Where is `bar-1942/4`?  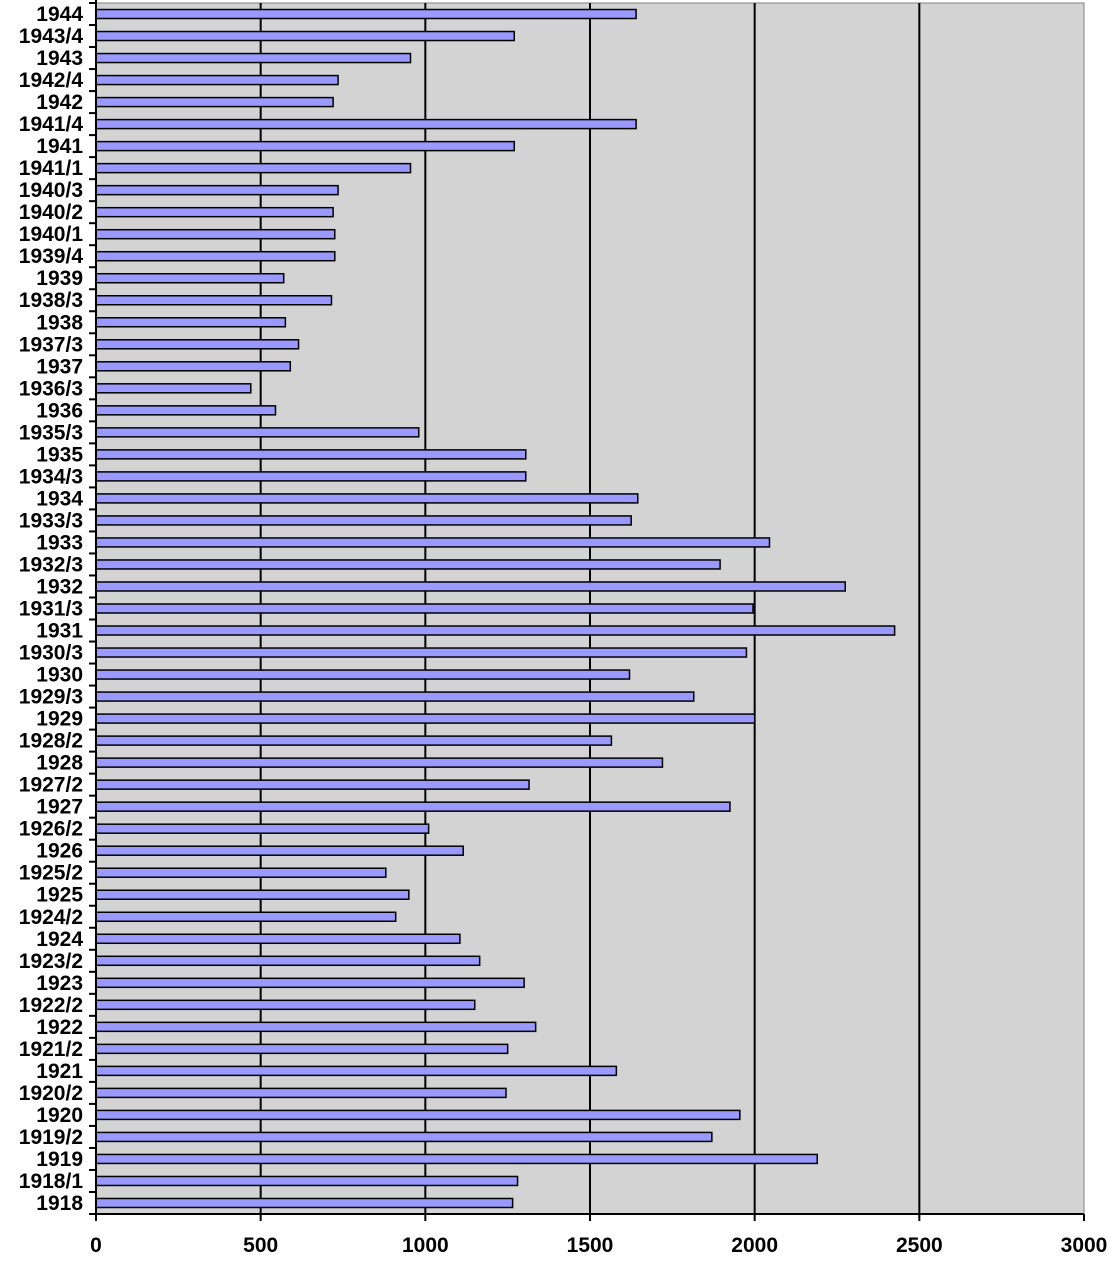 bar-1942/4 is located at coordinates (217, 80).